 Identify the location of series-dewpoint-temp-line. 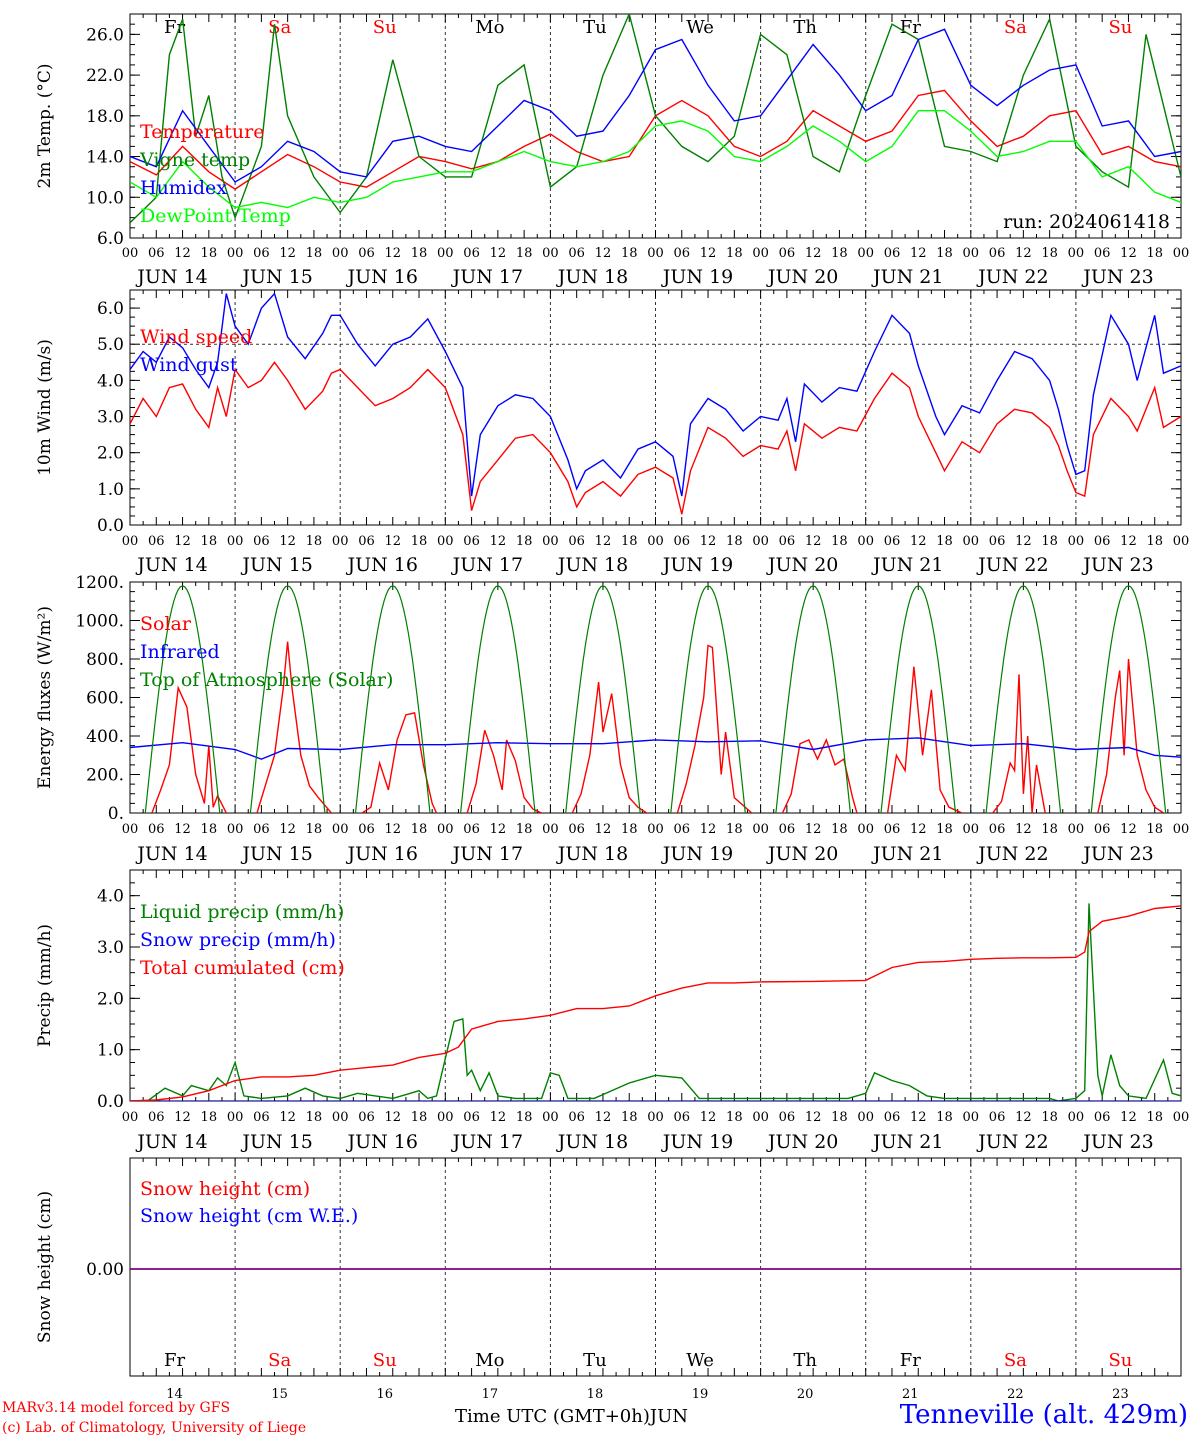
(655, 159).